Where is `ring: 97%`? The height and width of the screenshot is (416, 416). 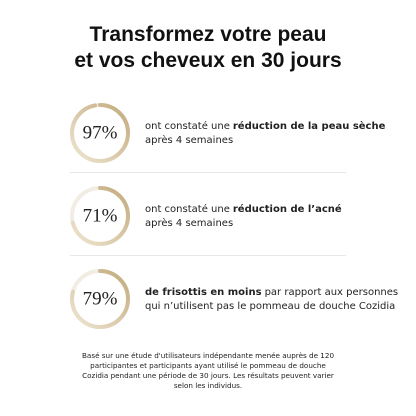
ring: 97% is located at coordinates (100, 133).